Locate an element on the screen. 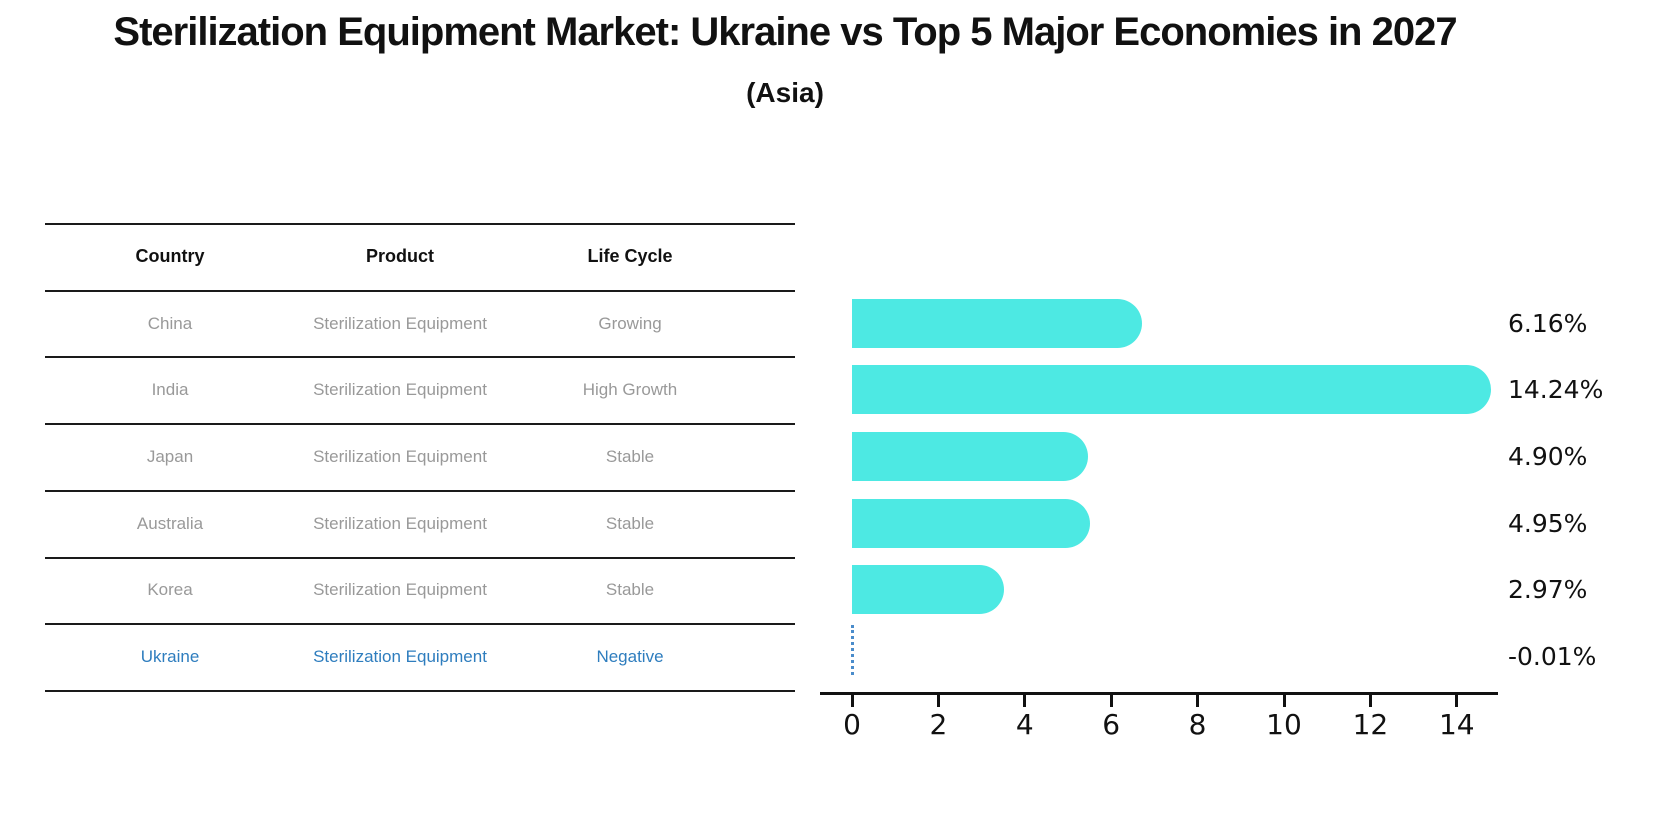 This screenshot has height=823, width=1675. bar-australia is located at coordinates (971, 523).